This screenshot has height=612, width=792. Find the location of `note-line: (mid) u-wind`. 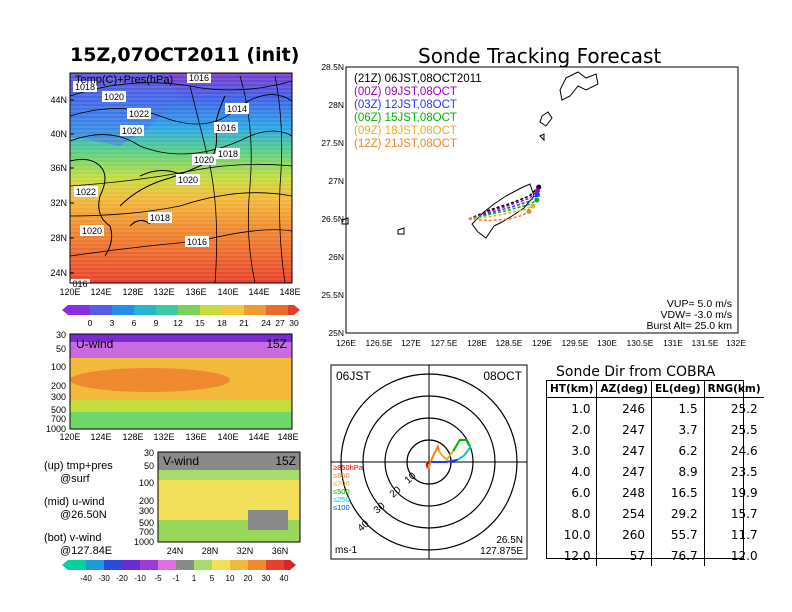

note-line: (mid) u-wind is located at coordinates (74, 502).